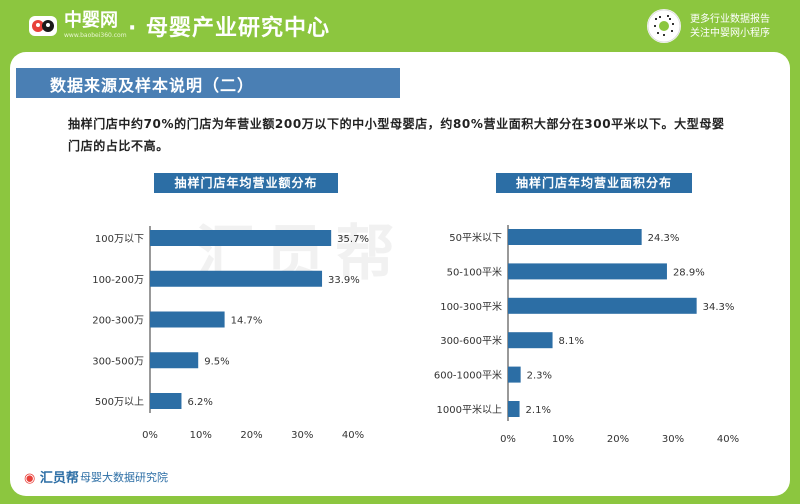 This screenshot has width=800, height=504. I want to click on category-label: 50-100平米, so click(474, 271).